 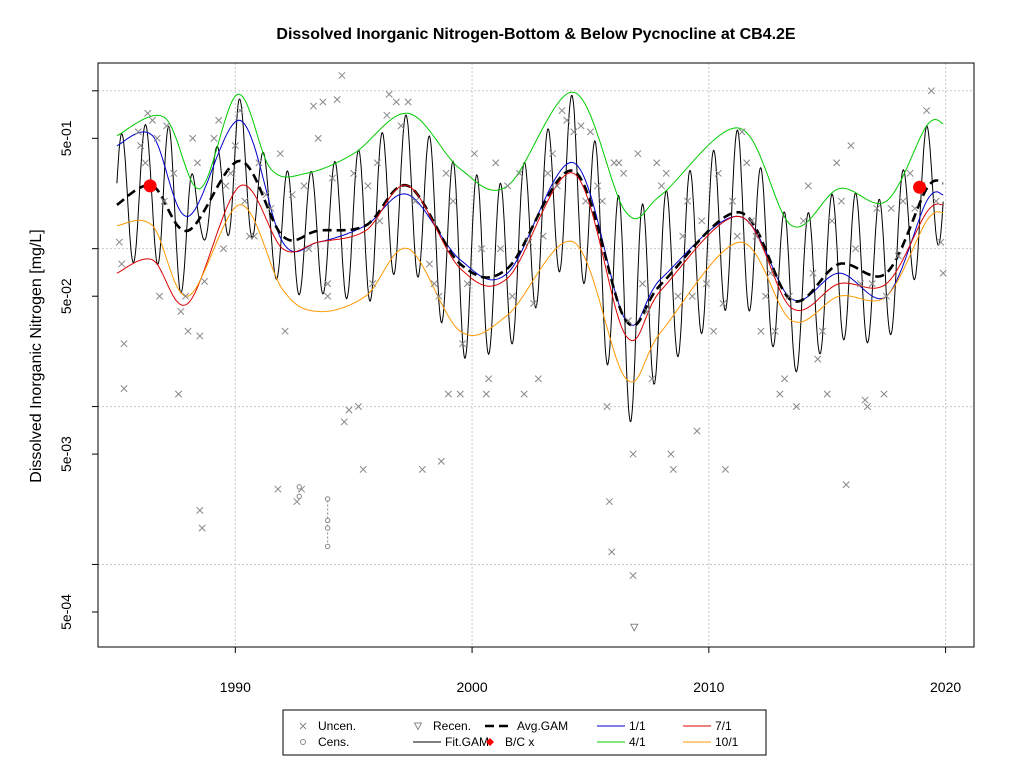 I want to click on y-tick-label: 5e-04, so click(x=66, y=612).